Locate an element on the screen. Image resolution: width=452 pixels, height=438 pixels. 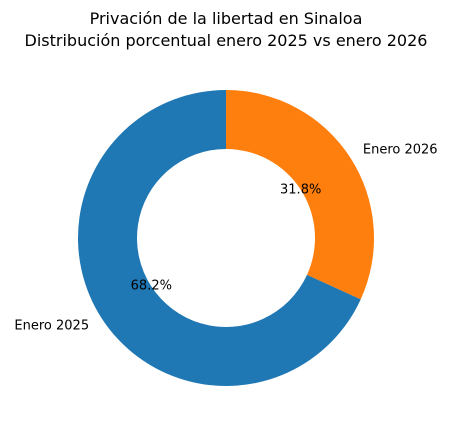
slice-label-enero-2025: Enero 2025 is located at coordinates (51, 326).